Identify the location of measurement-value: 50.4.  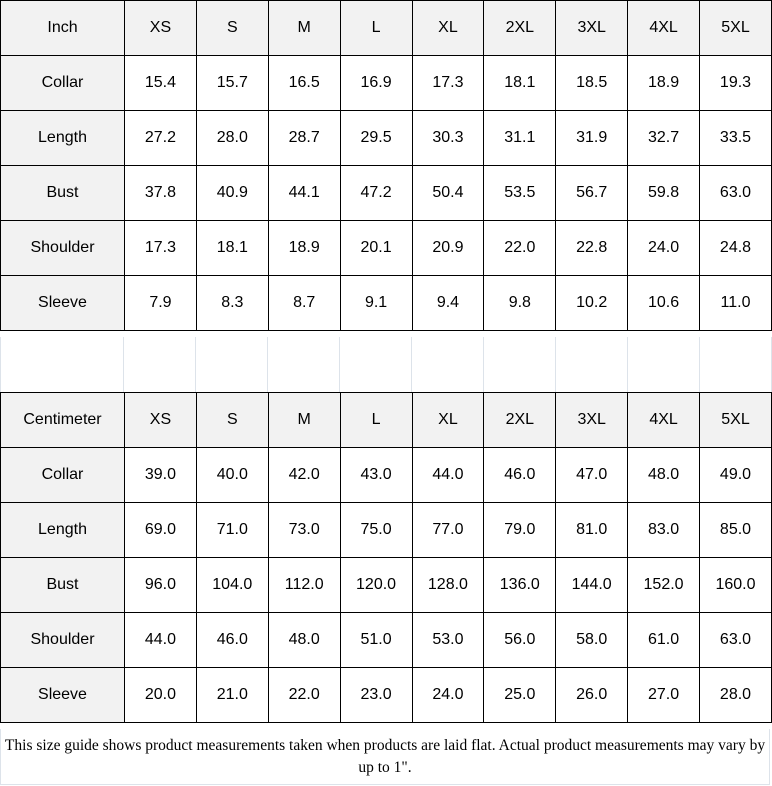
(448, 193).